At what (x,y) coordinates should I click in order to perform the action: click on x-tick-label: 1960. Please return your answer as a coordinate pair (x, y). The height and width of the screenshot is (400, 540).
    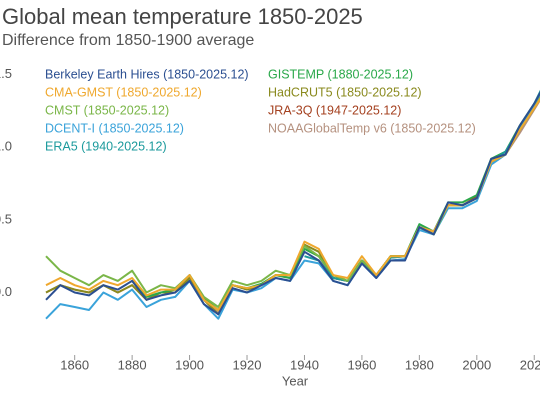
    Looking at the image, I should click on (361, 364).